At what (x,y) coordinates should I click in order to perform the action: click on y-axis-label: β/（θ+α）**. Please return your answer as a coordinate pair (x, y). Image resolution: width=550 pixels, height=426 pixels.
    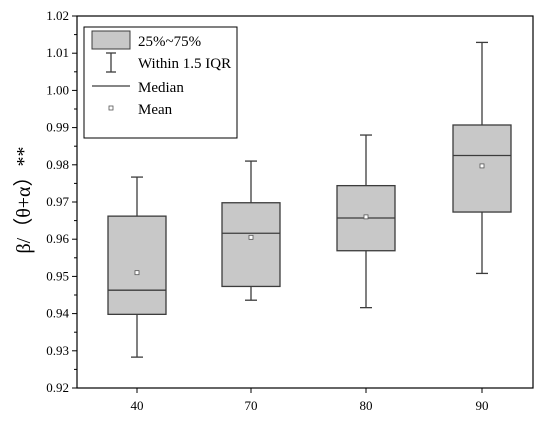
    Looking at the image, I should click on (23, 199).